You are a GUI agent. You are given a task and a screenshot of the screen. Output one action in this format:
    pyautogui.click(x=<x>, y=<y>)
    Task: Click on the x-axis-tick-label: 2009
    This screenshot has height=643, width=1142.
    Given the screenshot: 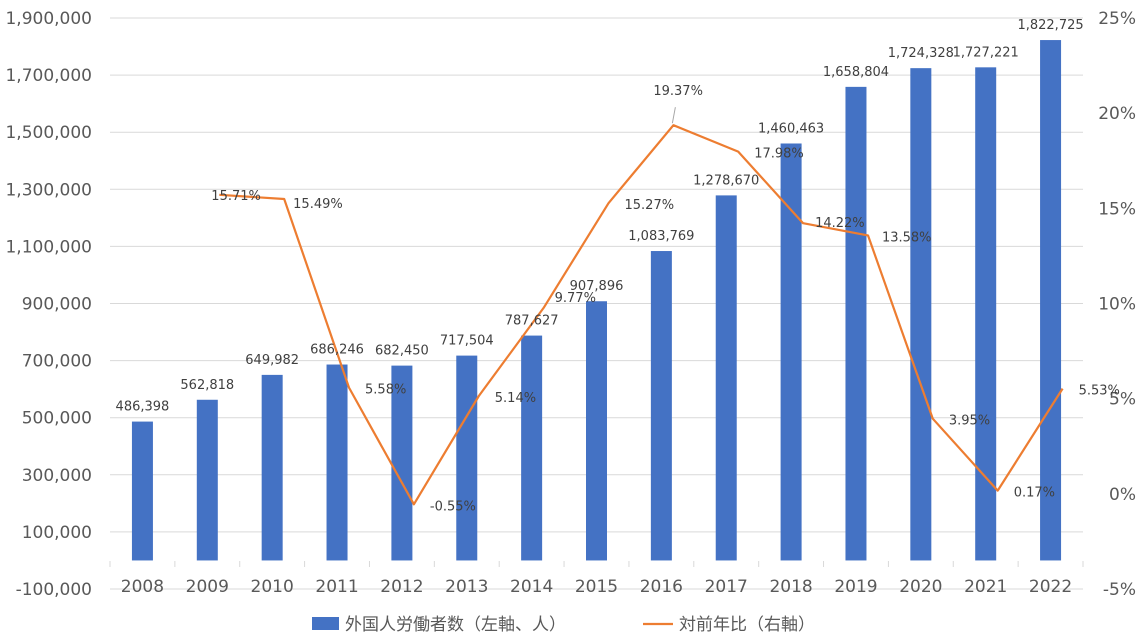 What is the action you would take?
    pyautogui.click(x=207, y=587)
    